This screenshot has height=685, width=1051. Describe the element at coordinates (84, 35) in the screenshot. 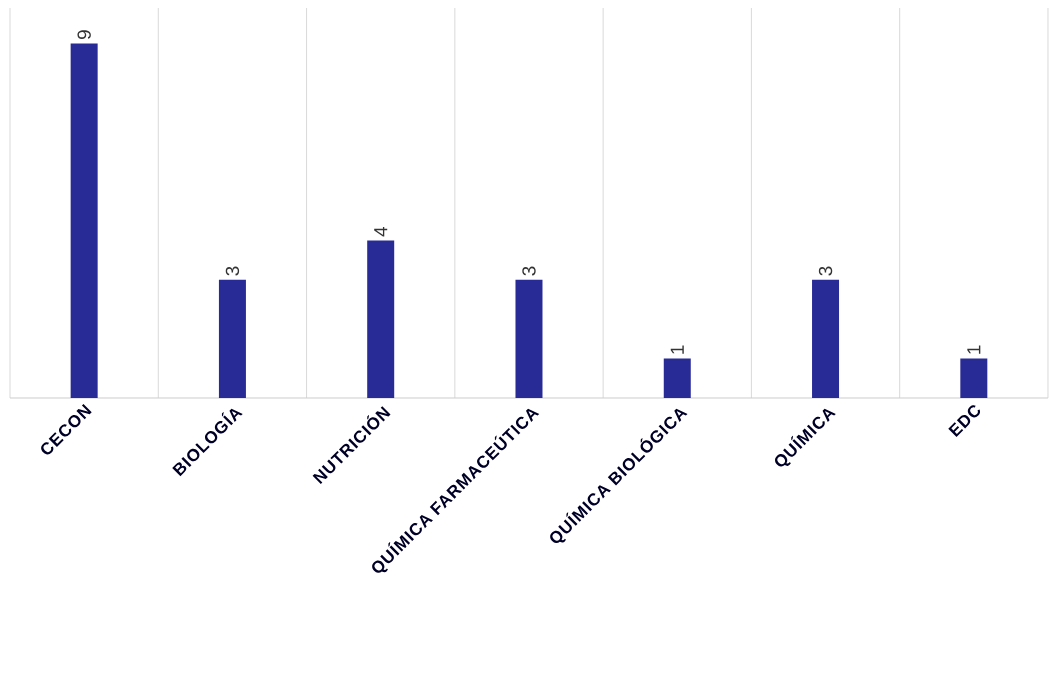

I see `data-label: 9` at that location.